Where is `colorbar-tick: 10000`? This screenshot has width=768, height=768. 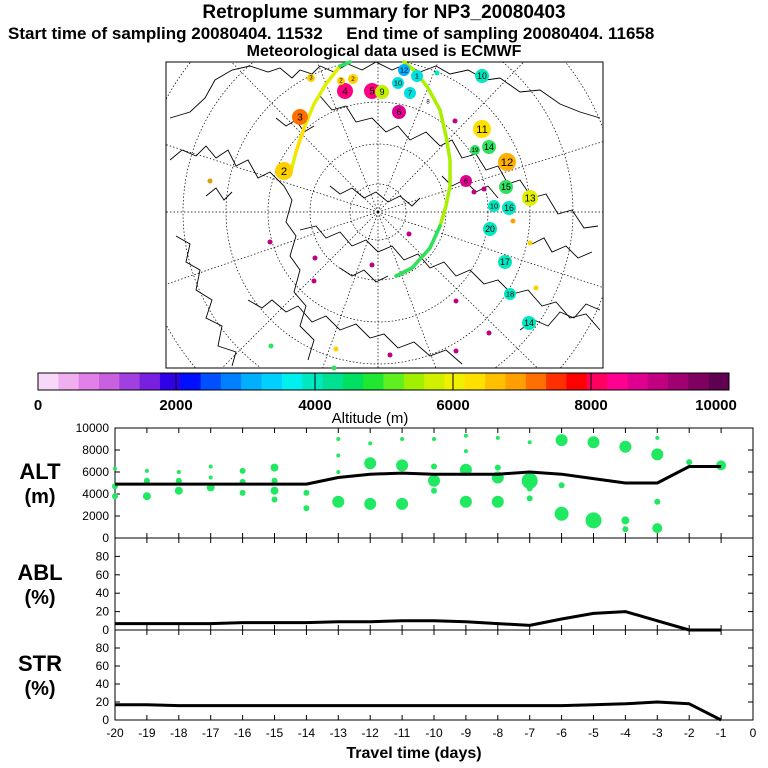
colorbar-tick: 10000 is located at coordinates (716, 405).